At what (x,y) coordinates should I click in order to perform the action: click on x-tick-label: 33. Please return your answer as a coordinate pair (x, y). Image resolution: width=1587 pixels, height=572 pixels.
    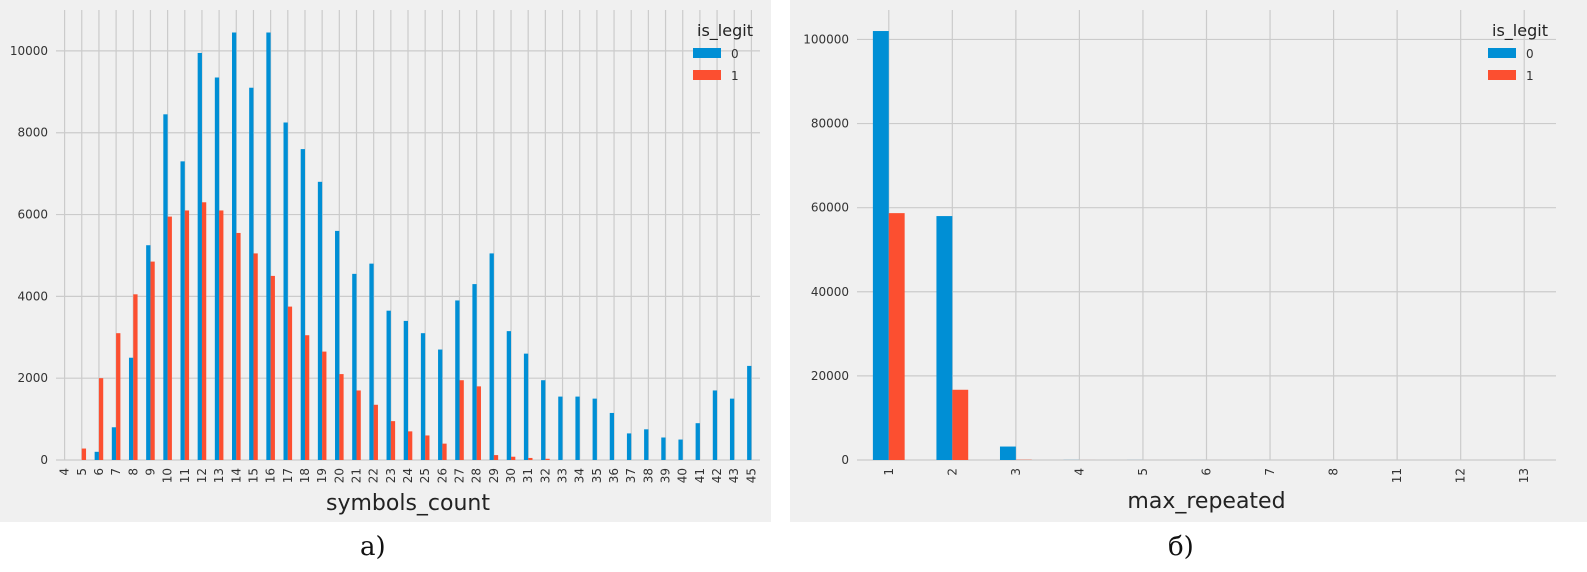
    Looking at the image, I should click on (563, 475).